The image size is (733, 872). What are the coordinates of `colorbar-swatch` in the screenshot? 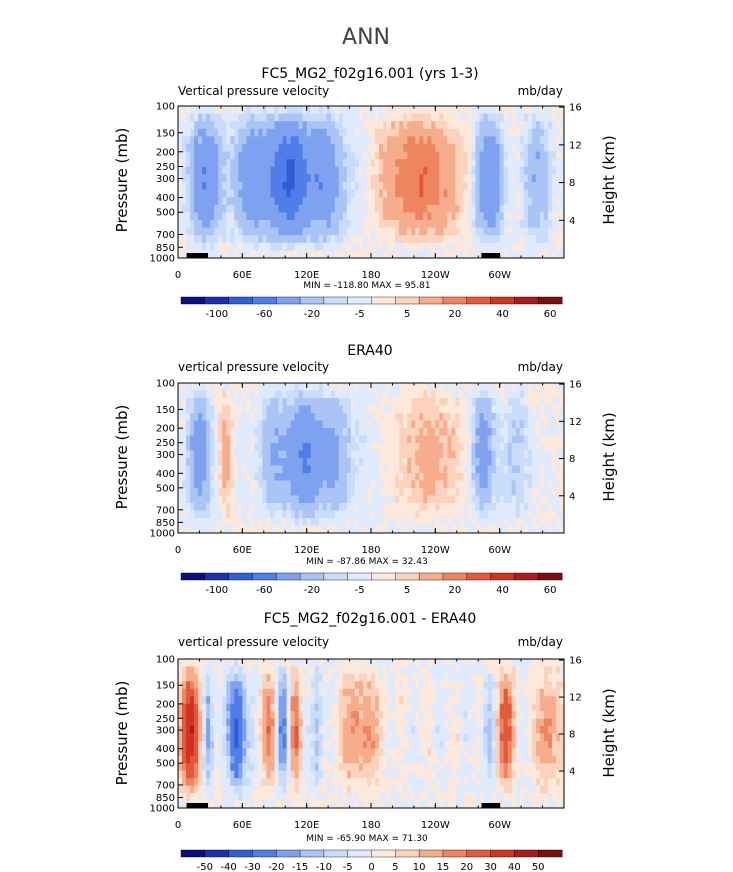 It's located at (288, 300).